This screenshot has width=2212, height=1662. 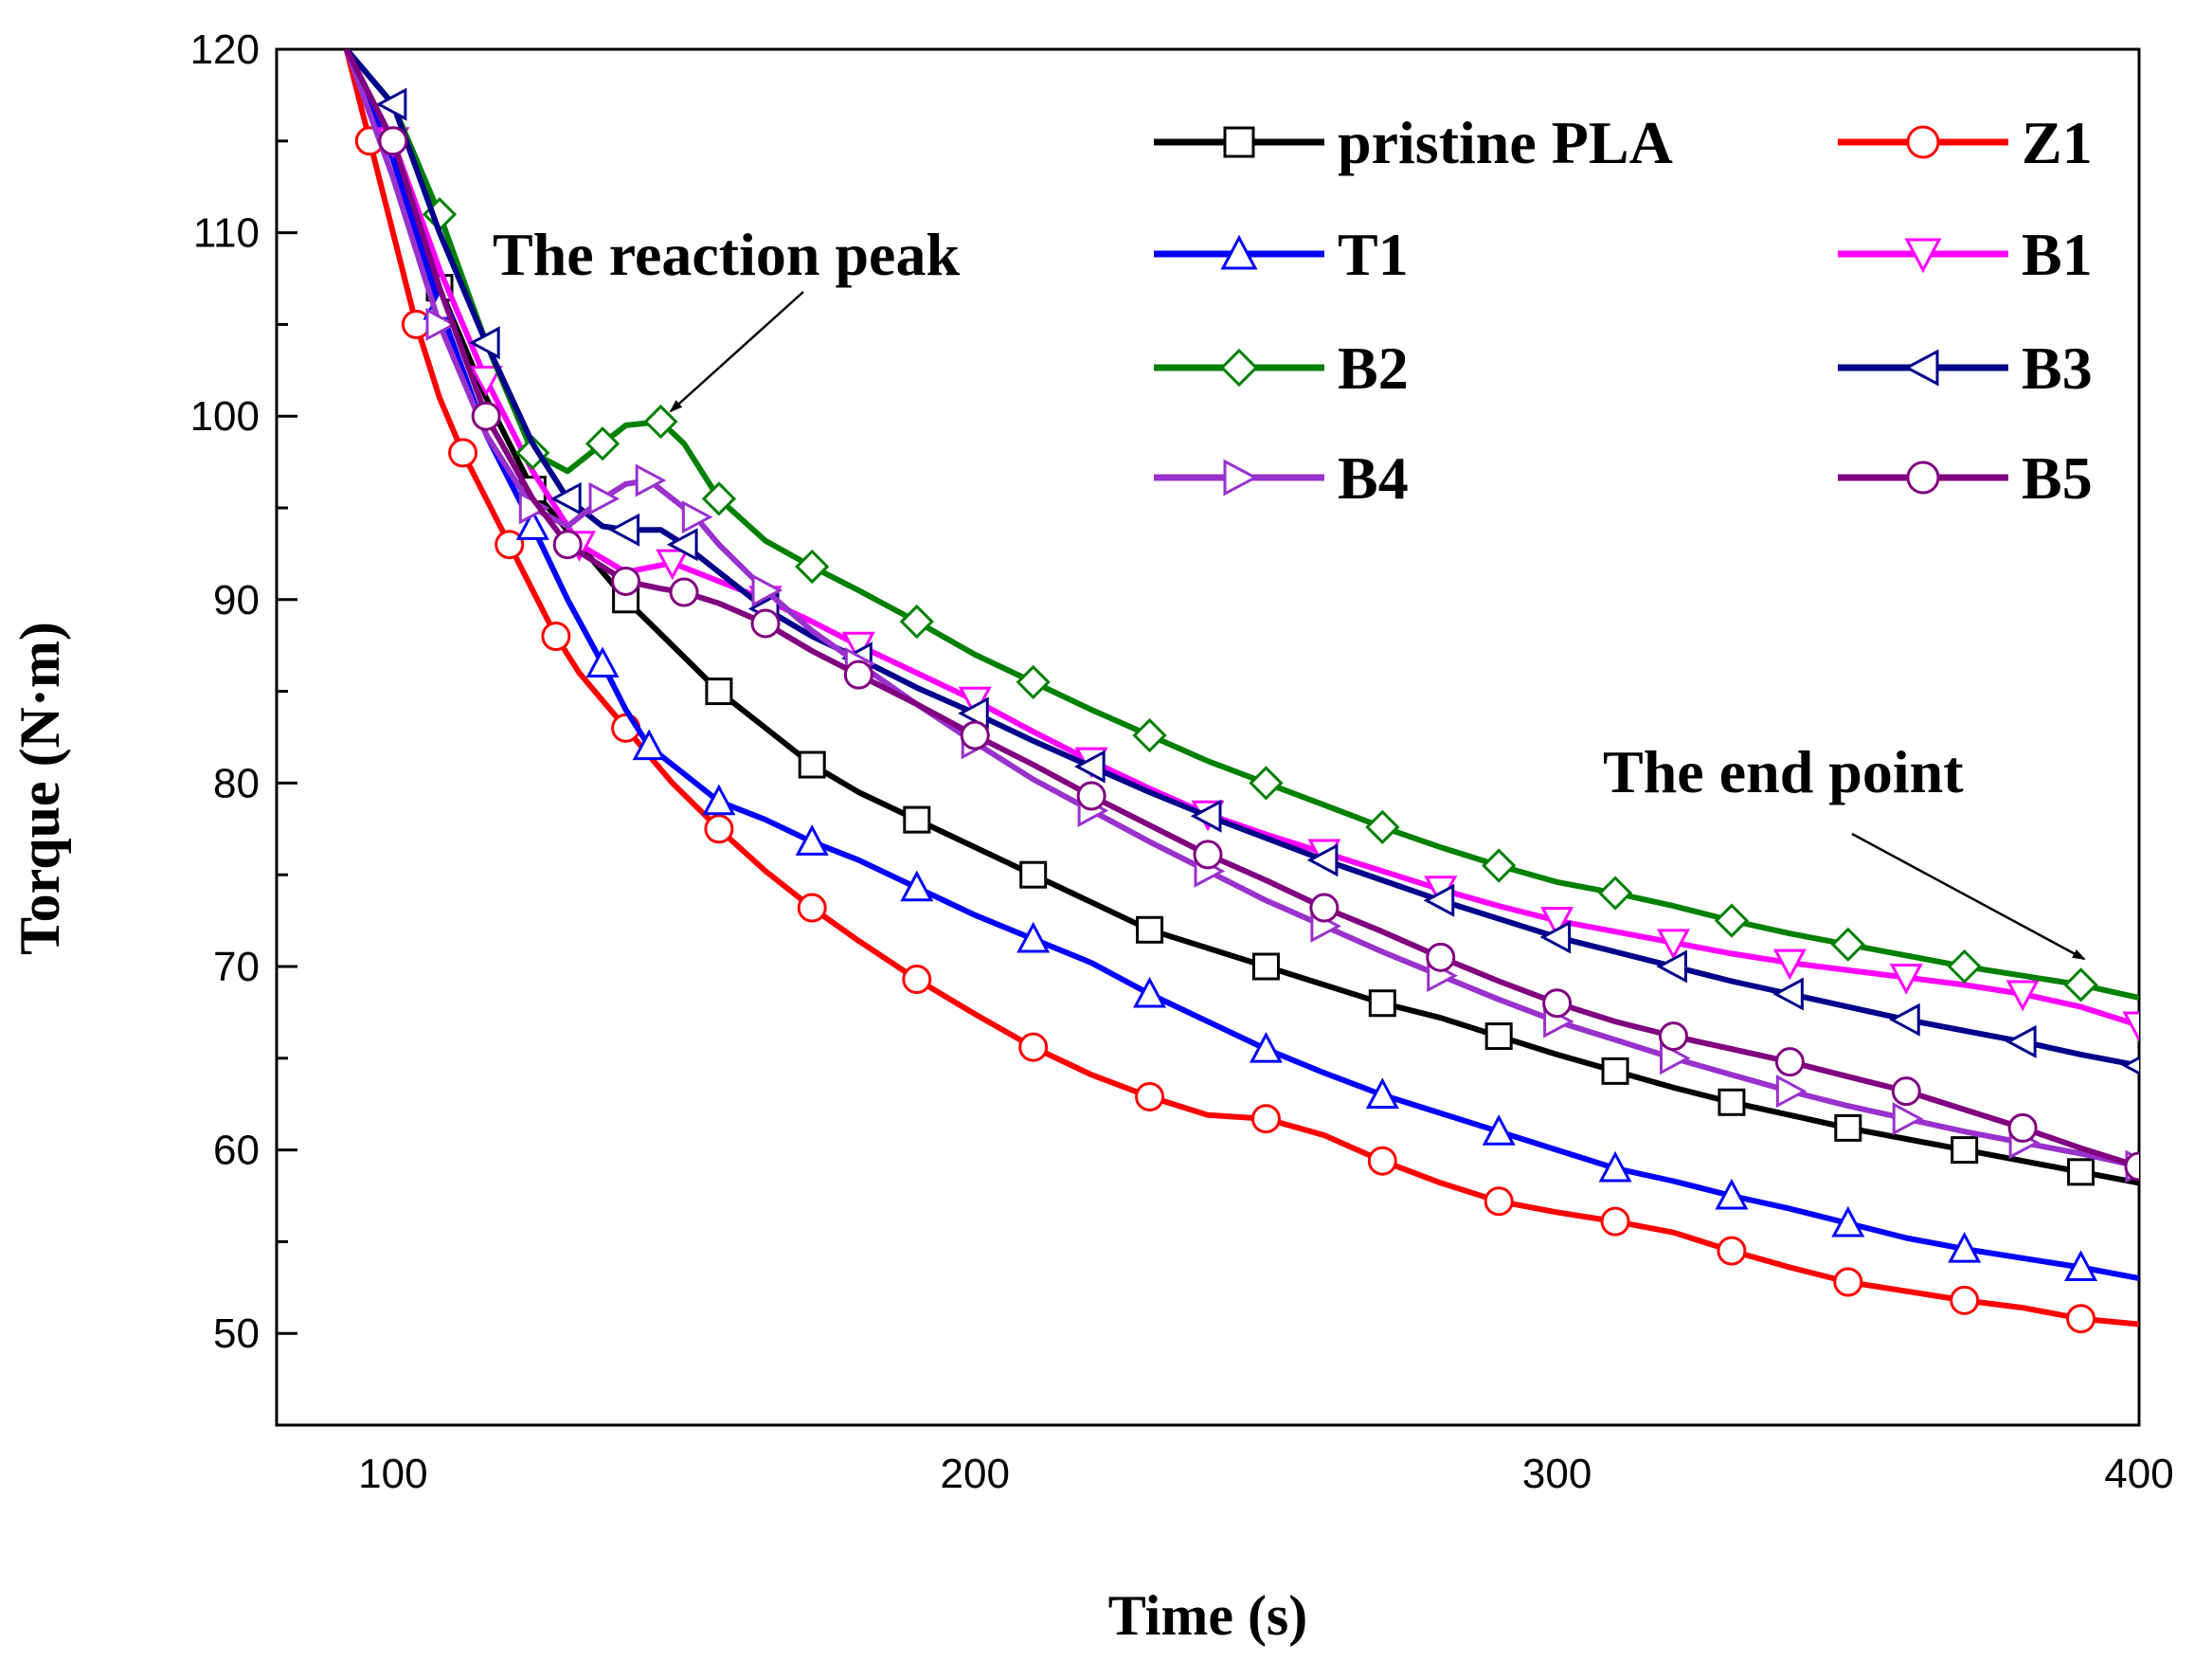 I want to click on x-axis-title: Time (s), so click(x=1208, y=1615).